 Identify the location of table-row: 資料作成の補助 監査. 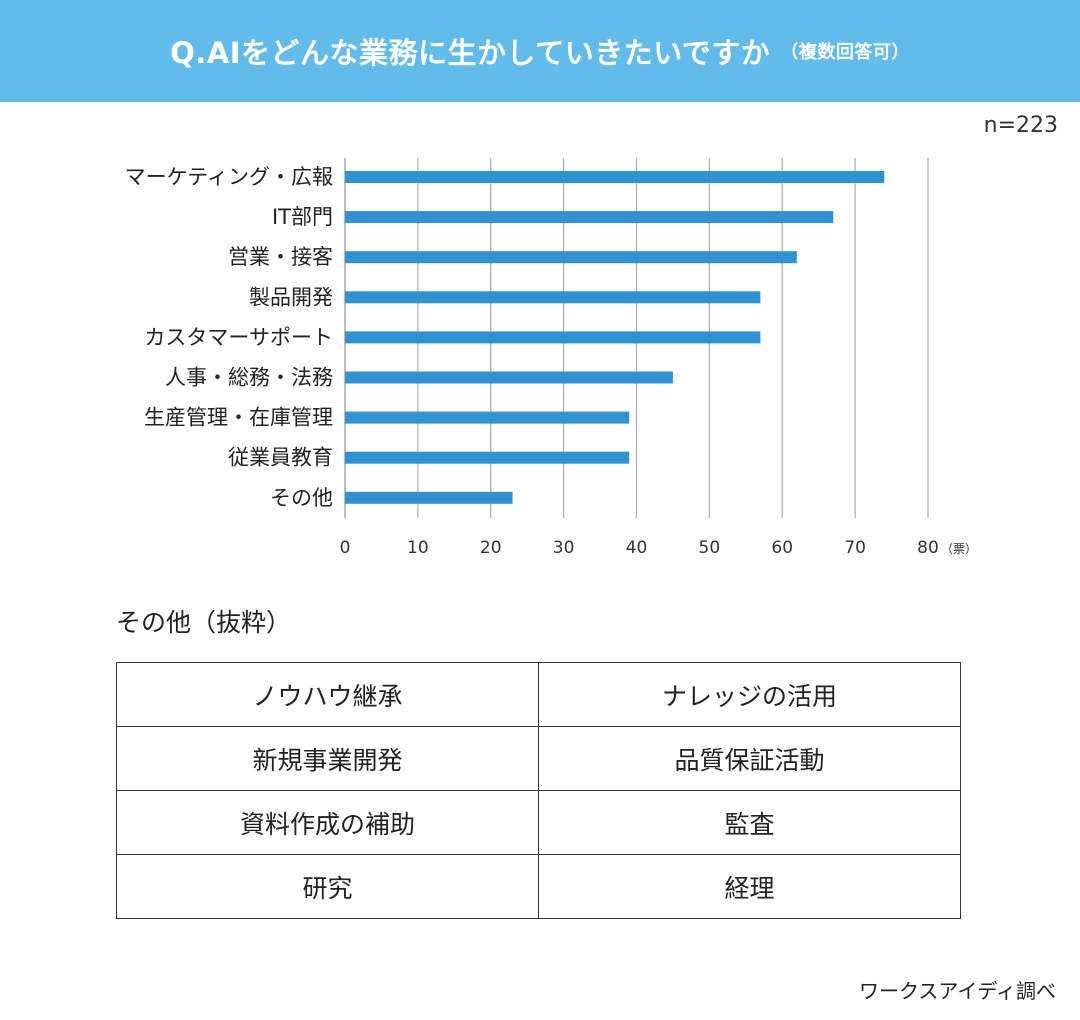
(538, 822).